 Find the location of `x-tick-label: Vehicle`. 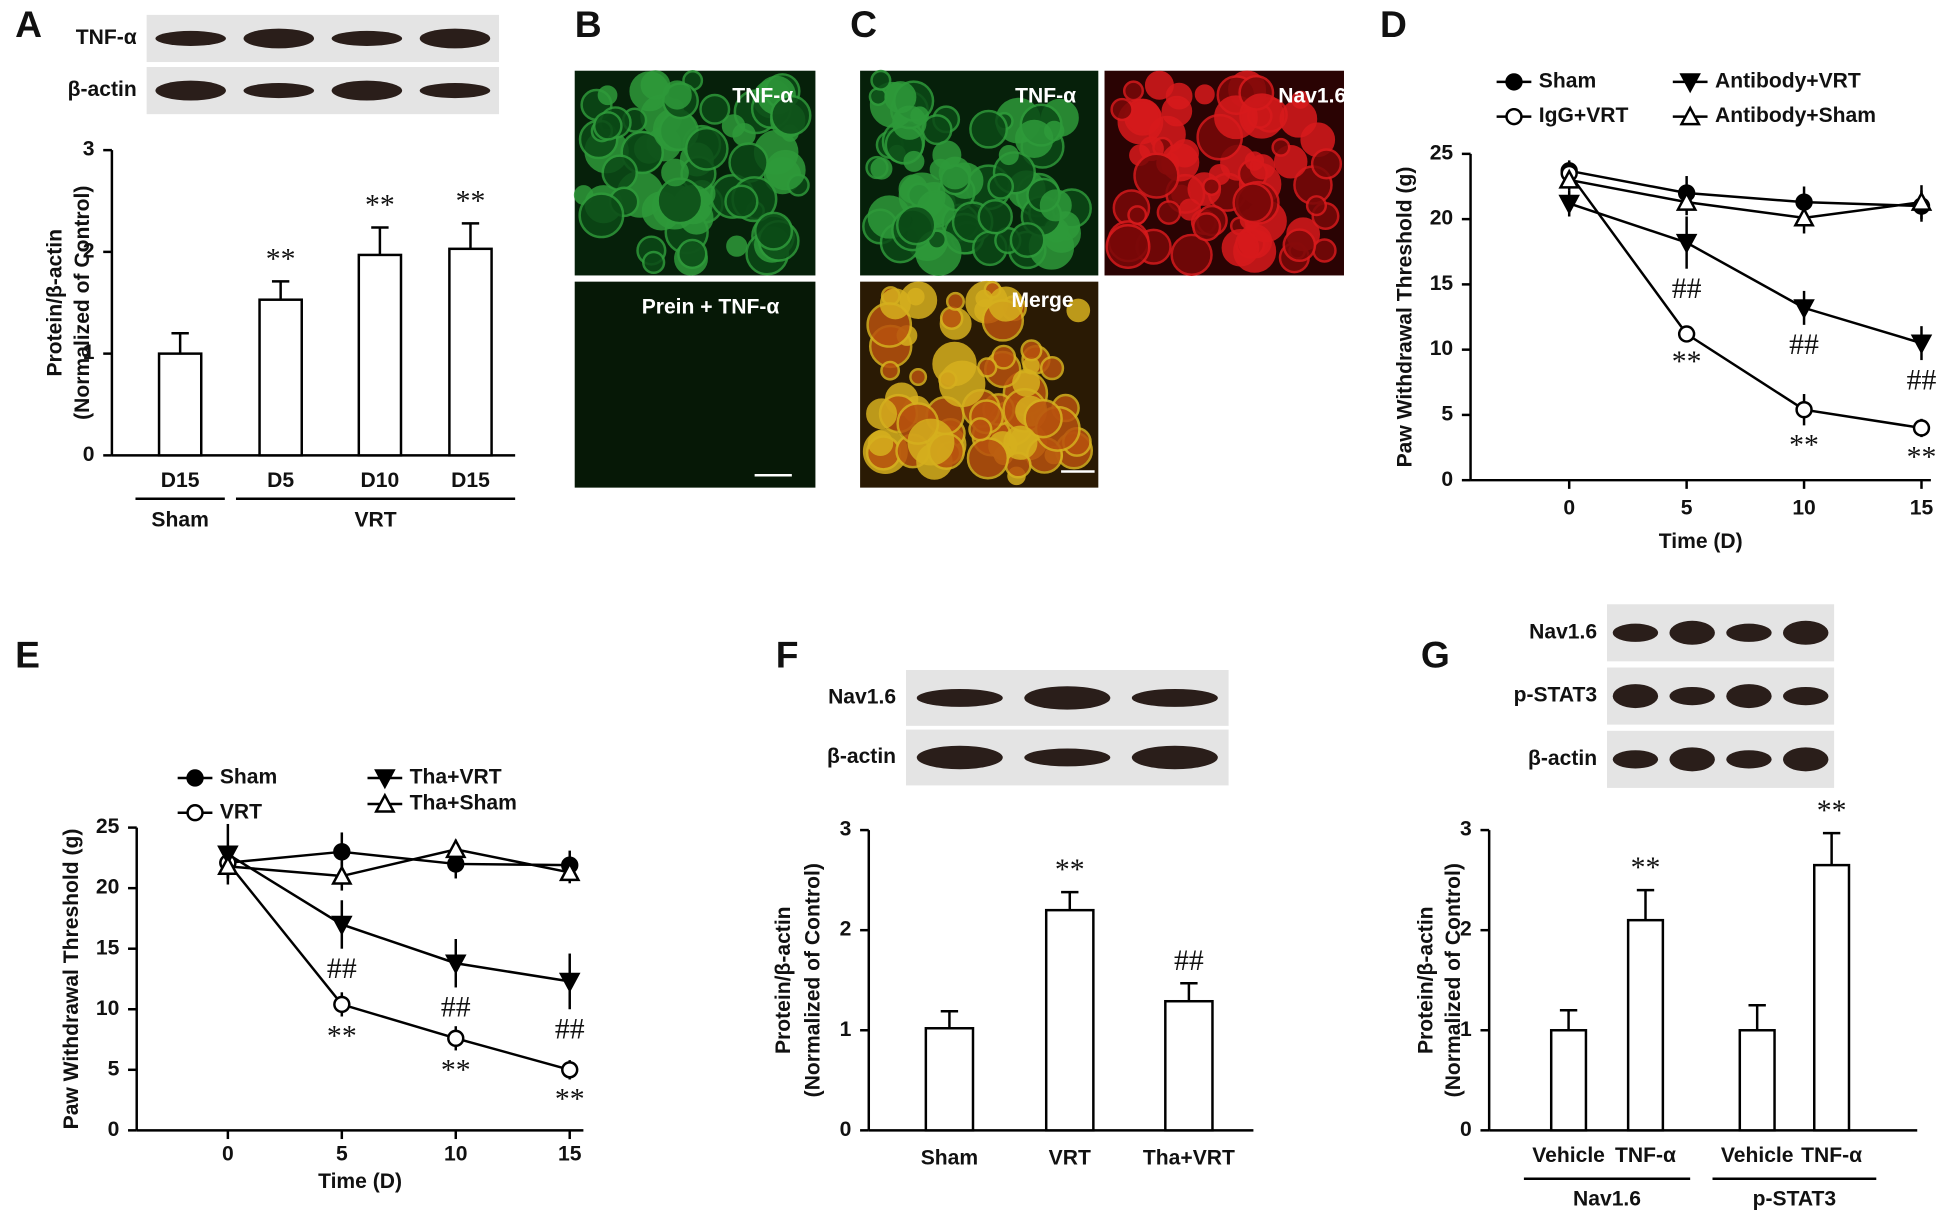

x-tick-label: Vehicle is located at coordinates (1757, 1155).